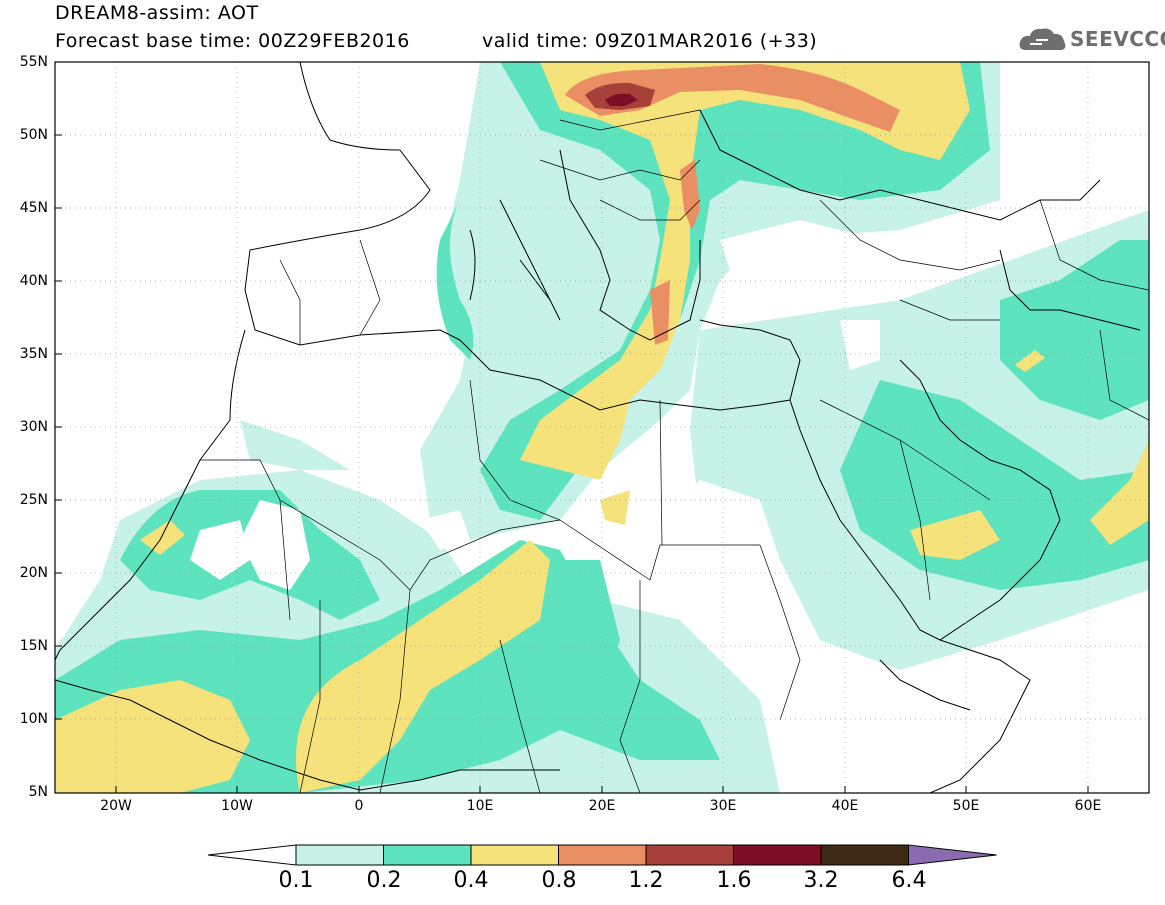  I want to click on lon-label: 50E, so click(966, 806).